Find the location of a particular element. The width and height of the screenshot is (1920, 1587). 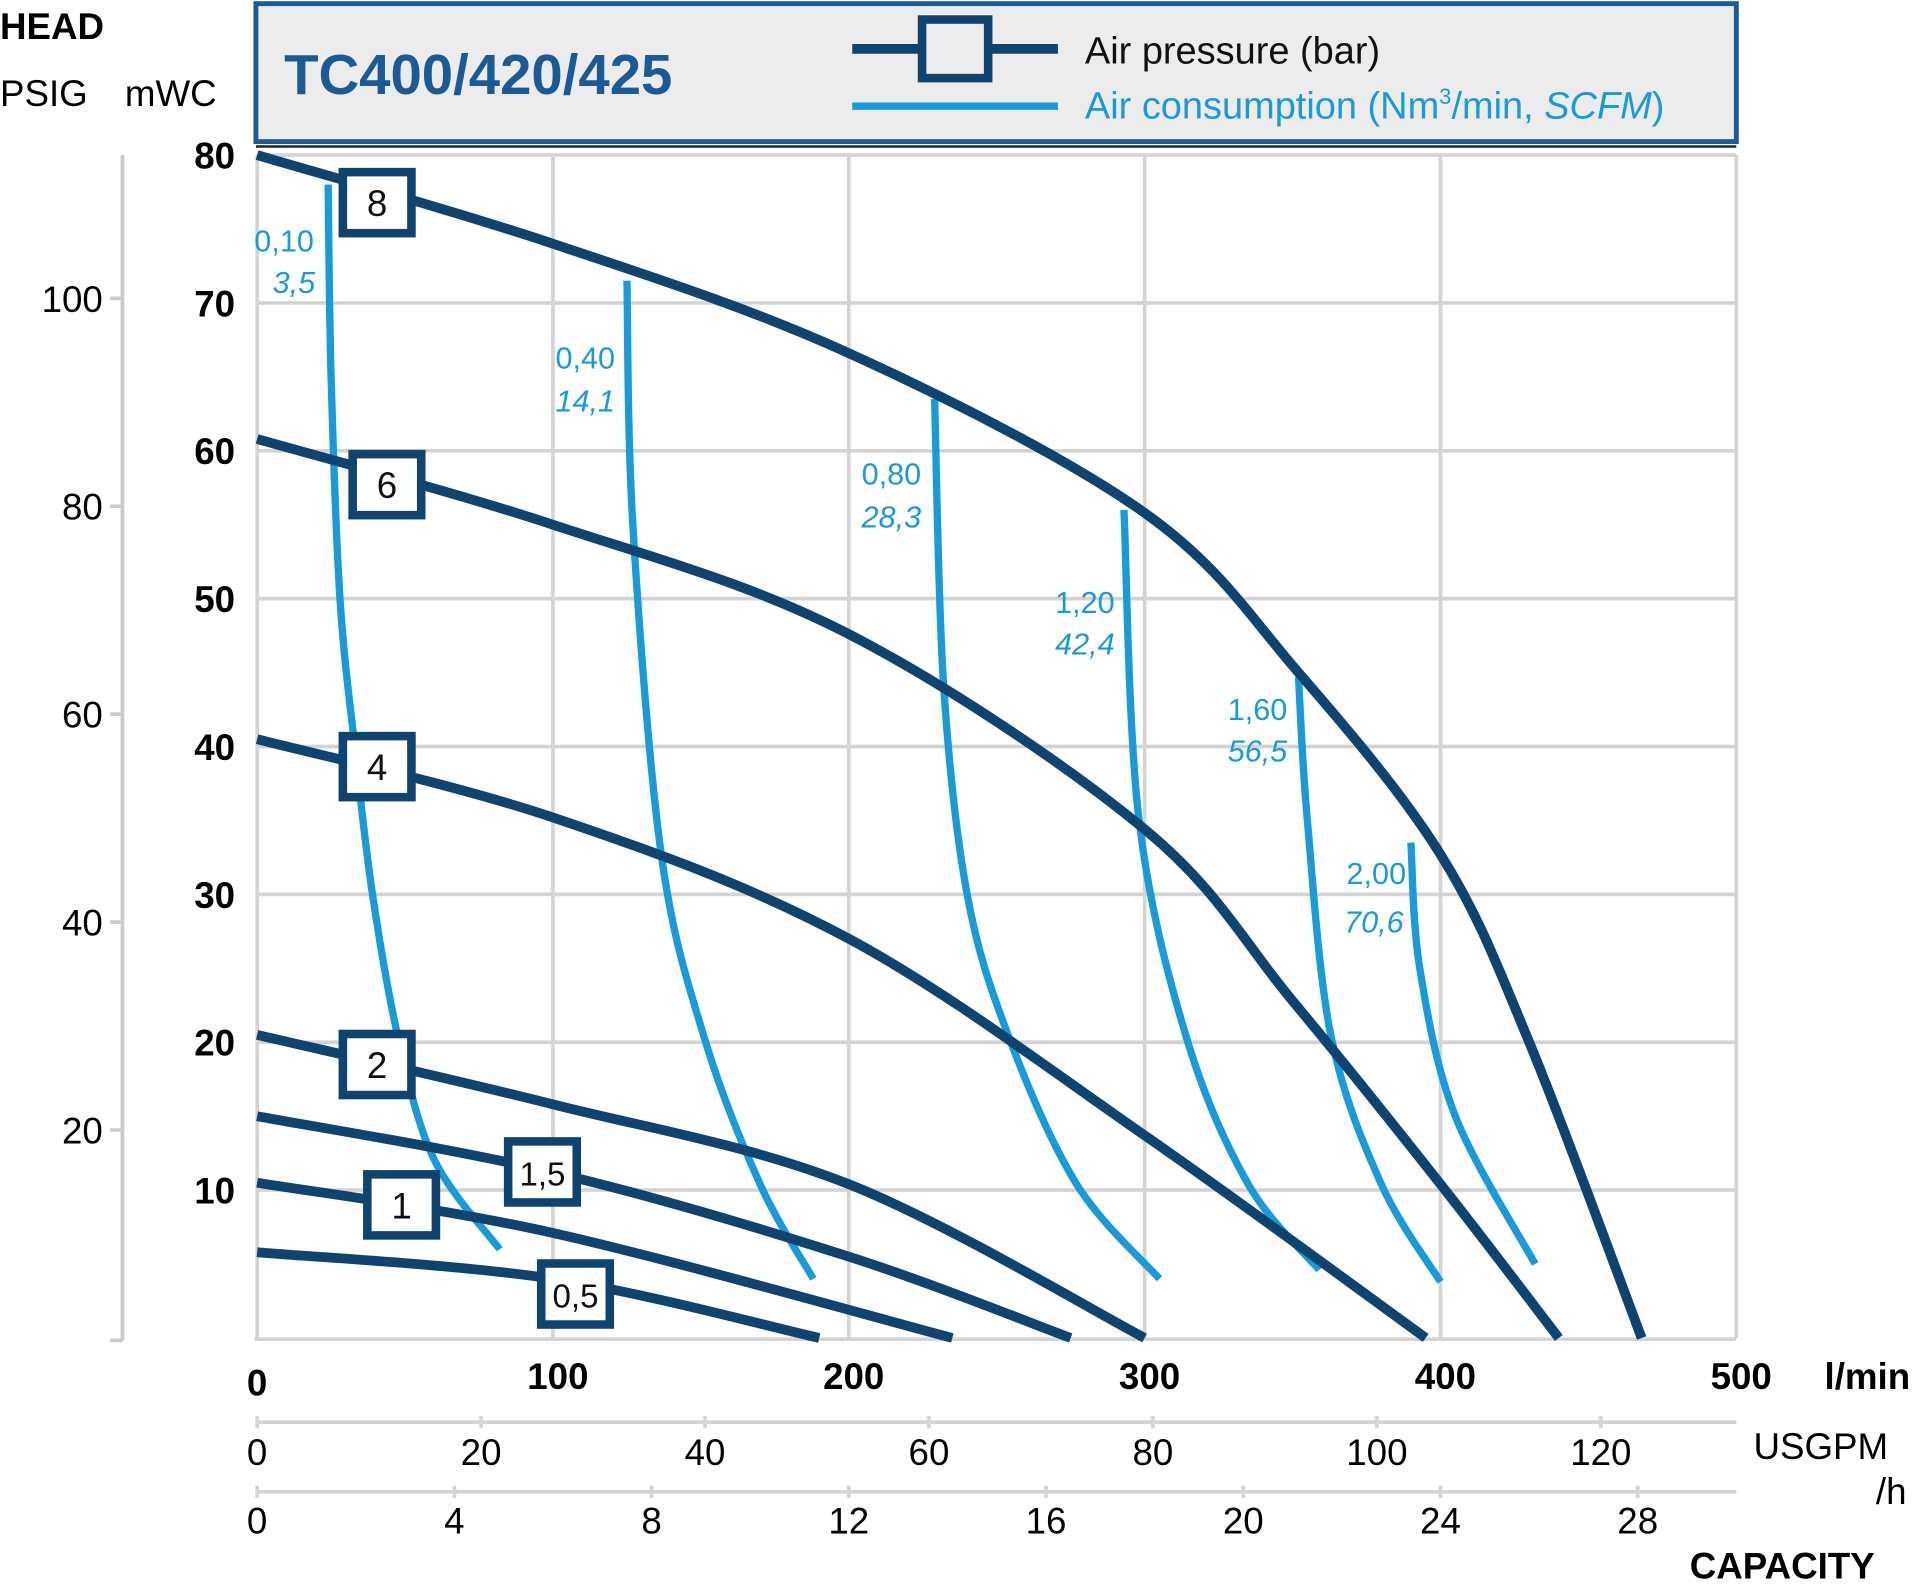

x-tick-usgpm: 120 is located at coordinates (1600, 1452).